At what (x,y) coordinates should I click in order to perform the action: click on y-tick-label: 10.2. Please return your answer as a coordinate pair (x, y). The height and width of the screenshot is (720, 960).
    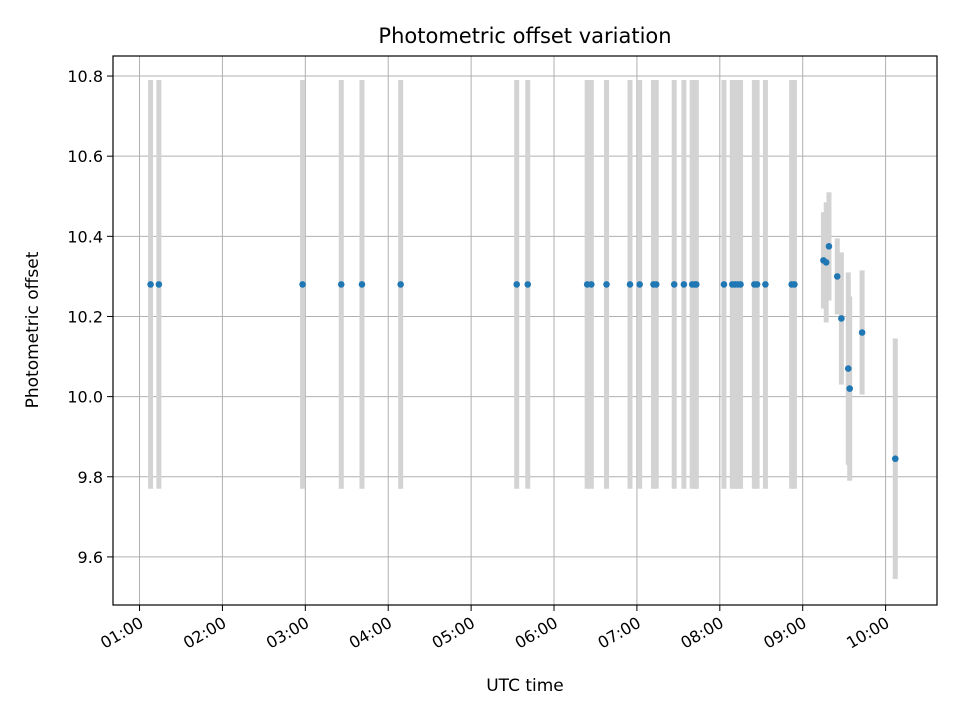
    Looking at the image, I should click on (85, 316).